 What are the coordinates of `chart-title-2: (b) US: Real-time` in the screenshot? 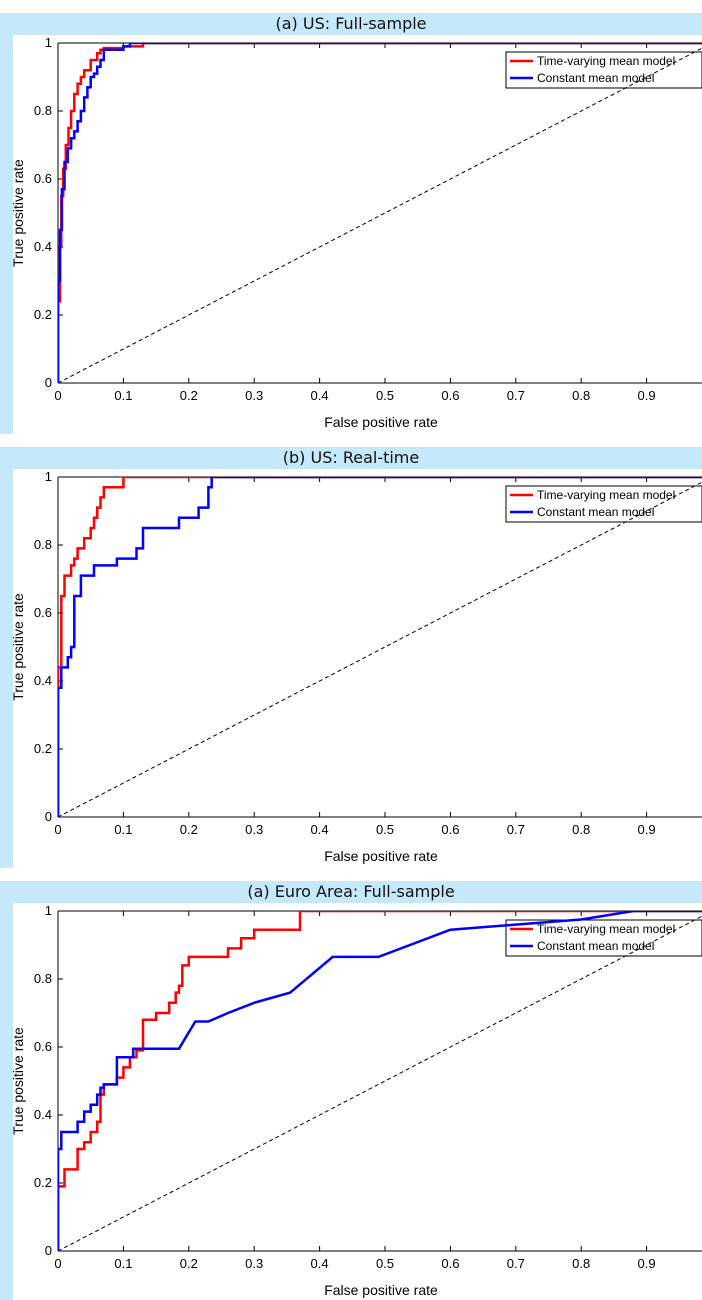 It's located at (351, 458).